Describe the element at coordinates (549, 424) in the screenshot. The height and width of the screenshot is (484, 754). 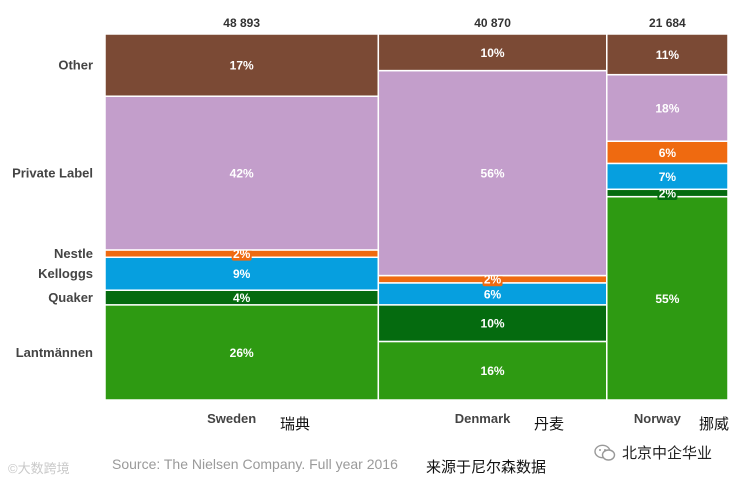
I see `column-label-cn-denmark: 丹麦` at that location.